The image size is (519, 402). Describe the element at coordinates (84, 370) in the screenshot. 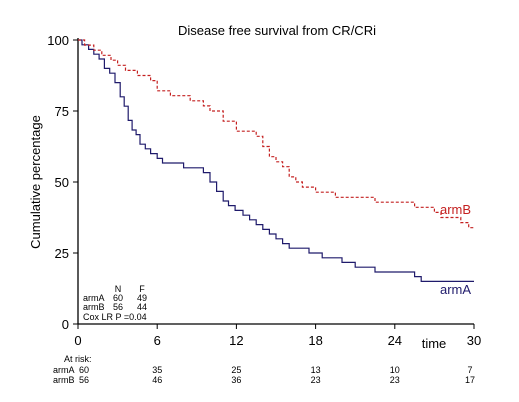

I see `at-risk-count: 60` at that location.